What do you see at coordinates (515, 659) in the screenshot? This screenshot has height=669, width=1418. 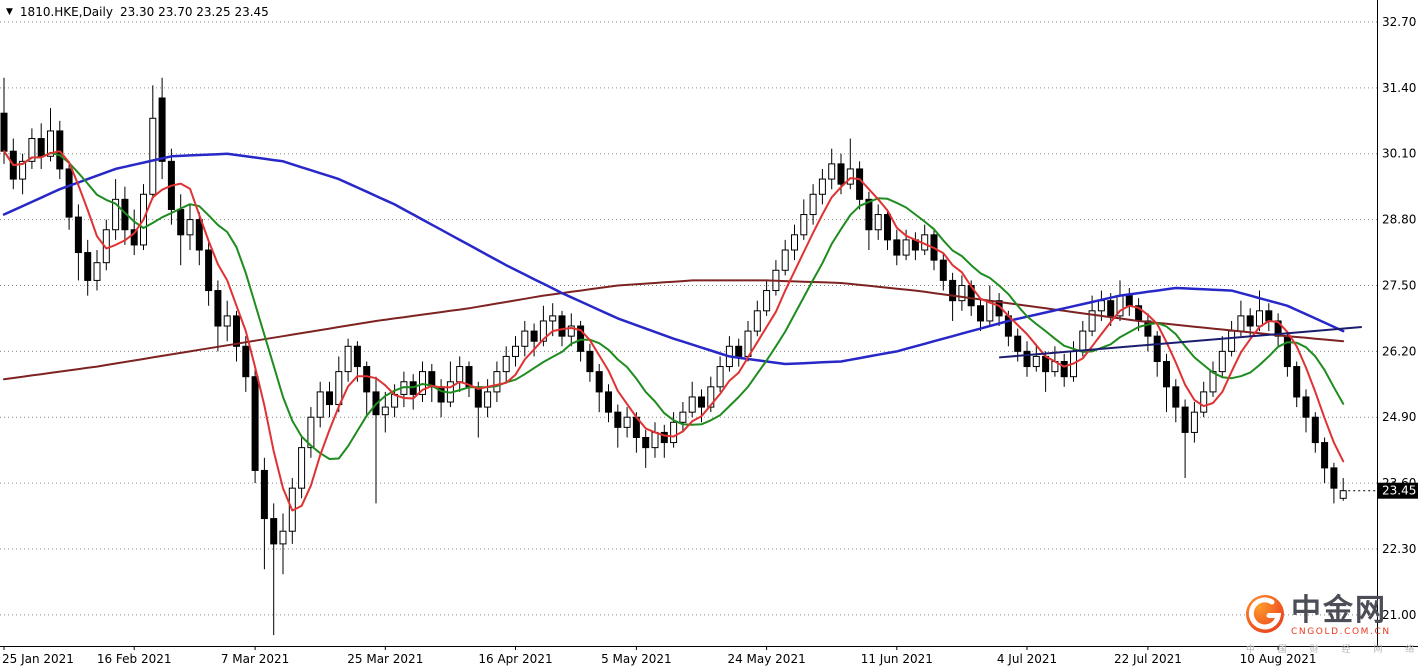 I see `date-axis-label: 16 Apr 2021` at bounding box center [515, 659].